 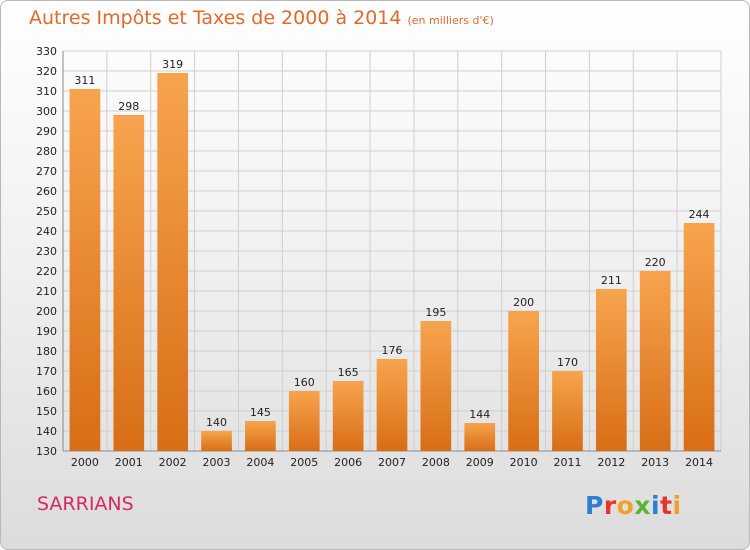 What do you see at coordinates (523, 381) in the screenshot?
I see `bar-2010` at bounding box center [523, 381].